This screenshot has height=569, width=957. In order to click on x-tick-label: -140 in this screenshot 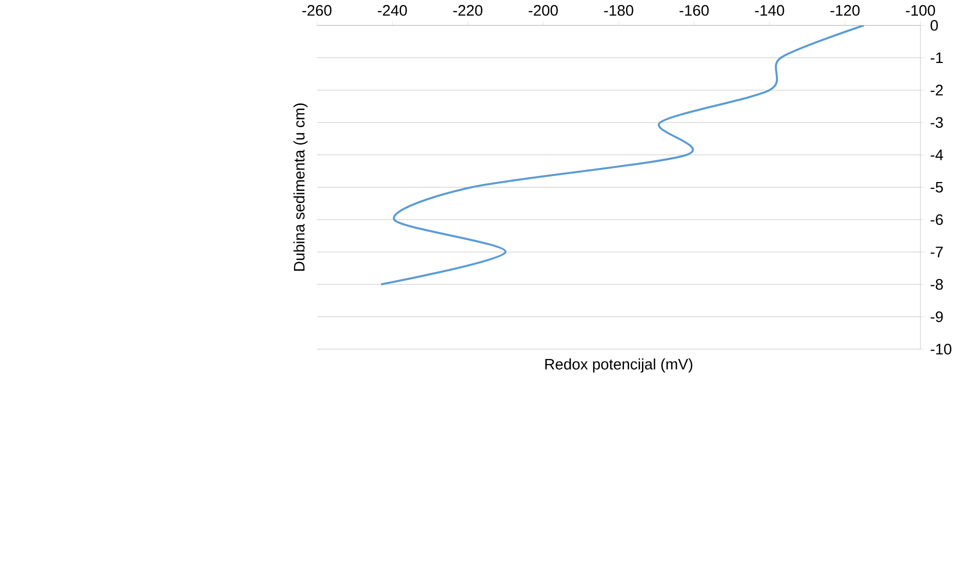, I will do `click(769, 10)`.